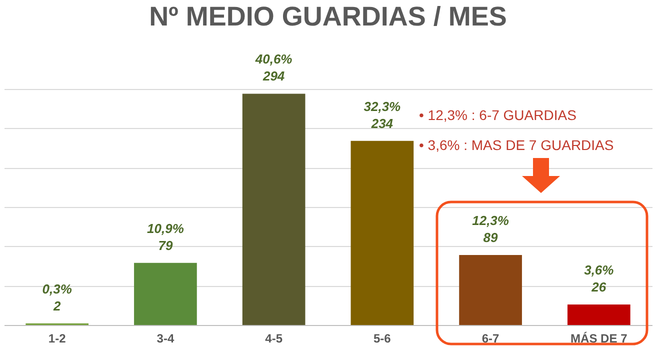 This screenshot has height=350, width=660. Describe the element at coordinates (57, 339) in the screenshot. I see `x-tick-label: 1-2` at that location.